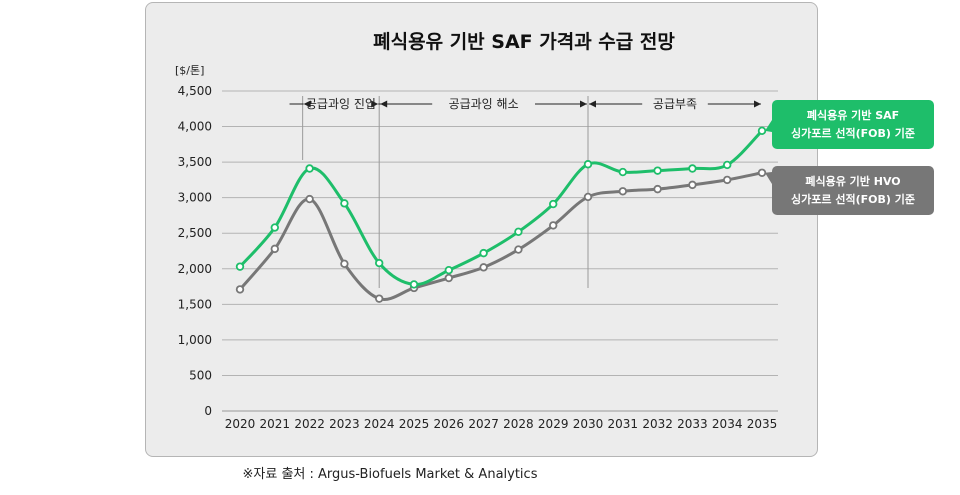 The height and width of the screenshot is (495, 960). I want to click on y-tick-label: 1,000, so click(195, 340).